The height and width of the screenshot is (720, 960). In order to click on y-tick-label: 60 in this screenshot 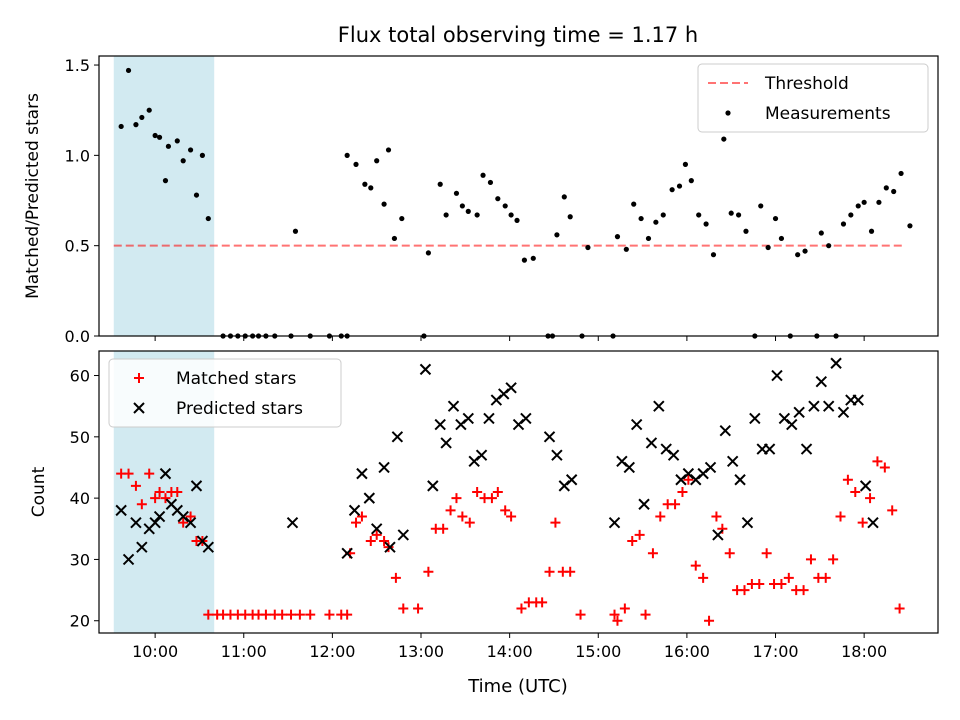, I will do `click(80, 376)`.